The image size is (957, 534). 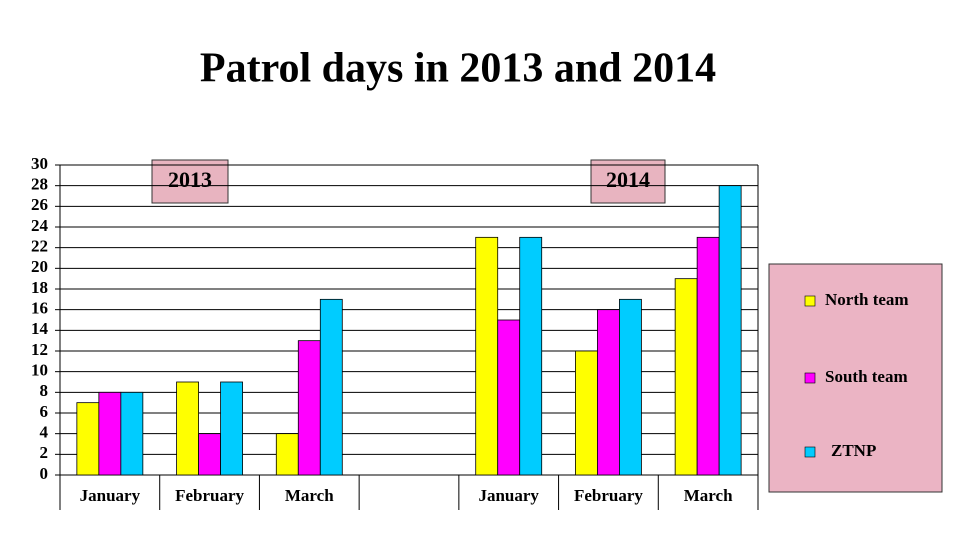 I want to click on legend-box, so click(x=855, y=378).